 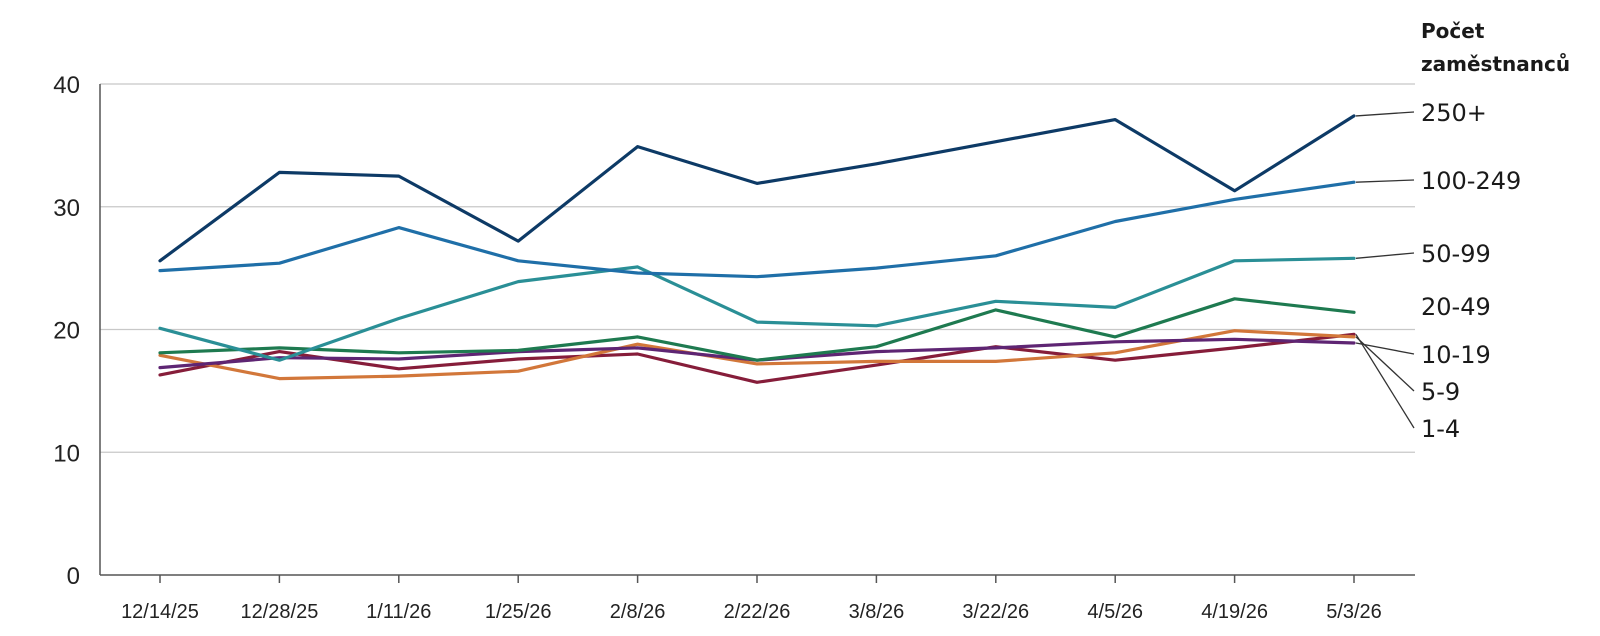 I want to click on x-tick-label: 12/14/25, so click(x=160, y=612).